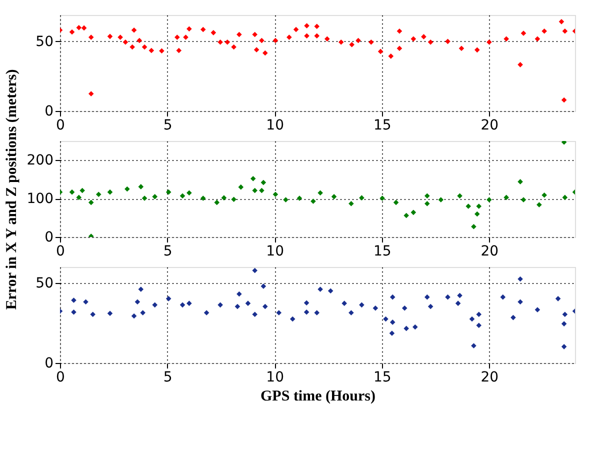 The width and height of the screenshot is (608, 468). What do you see at coordinates (318, 396) in the screenshot?
I see `x-axis-title: GPS time (Hours)` at bounding box center [318, 396].